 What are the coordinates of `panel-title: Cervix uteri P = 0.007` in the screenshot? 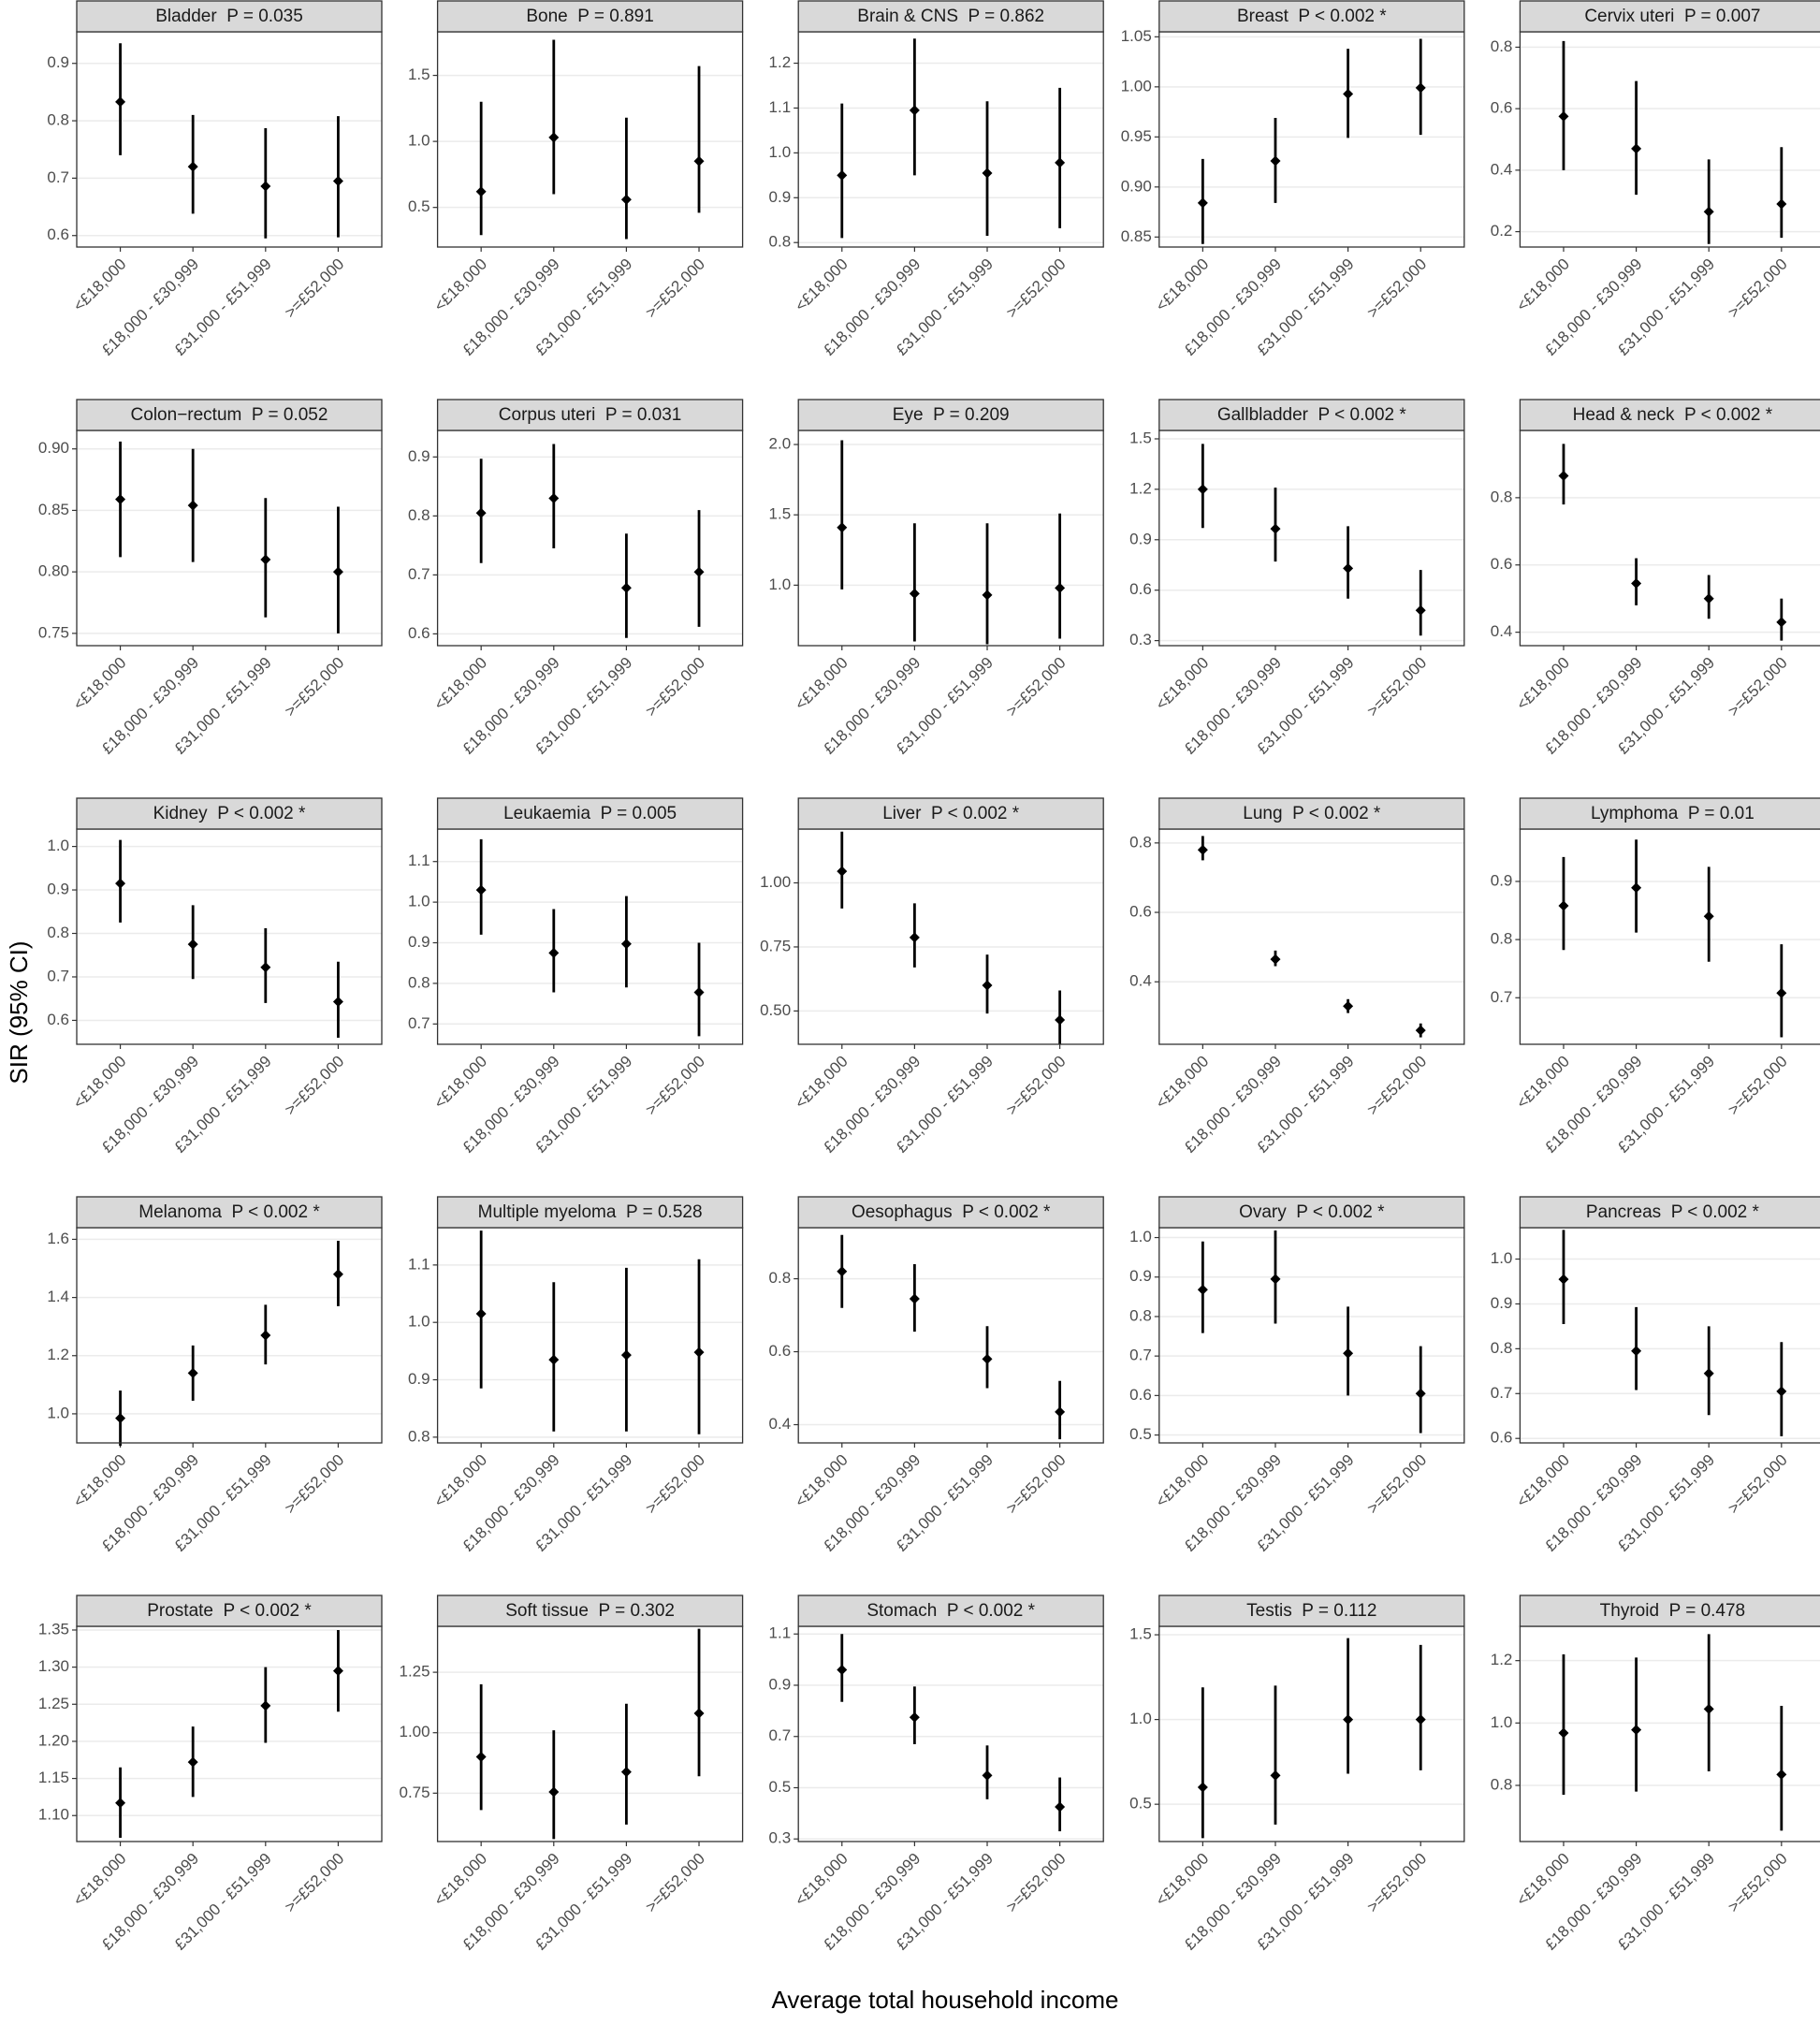 It's located at (1672, 16).